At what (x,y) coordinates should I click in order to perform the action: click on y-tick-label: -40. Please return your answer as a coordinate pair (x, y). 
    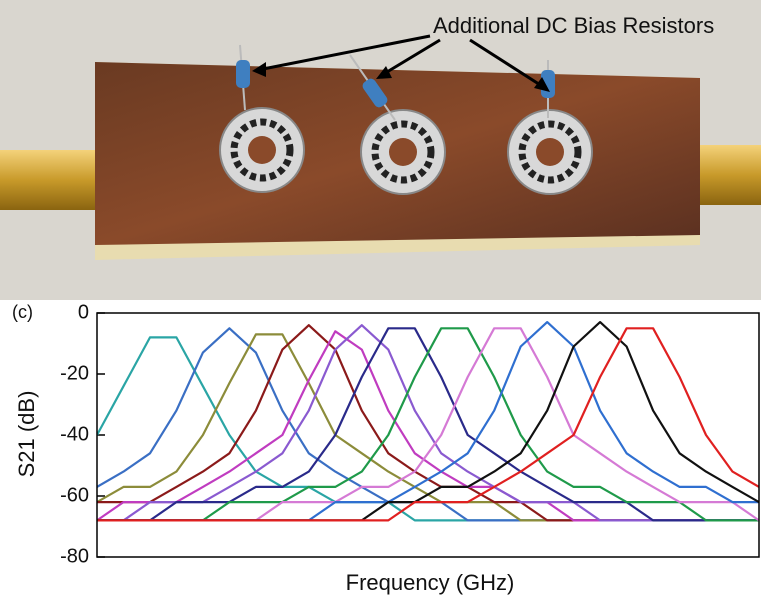
    Looking at the image, I should click on (74, 434).